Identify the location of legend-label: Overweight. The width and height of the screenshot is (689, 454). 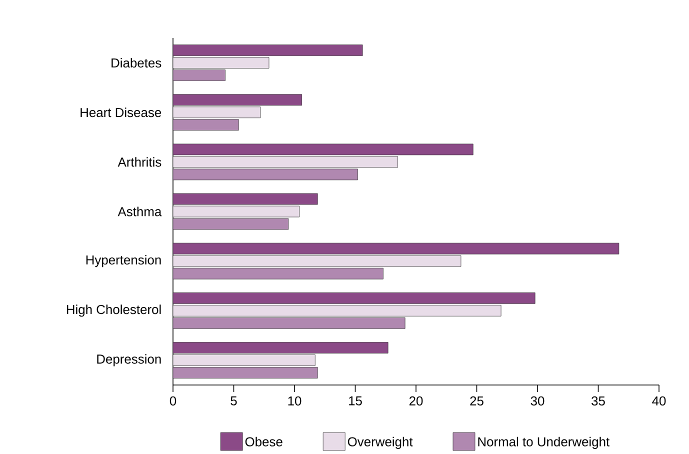
(380, 442).